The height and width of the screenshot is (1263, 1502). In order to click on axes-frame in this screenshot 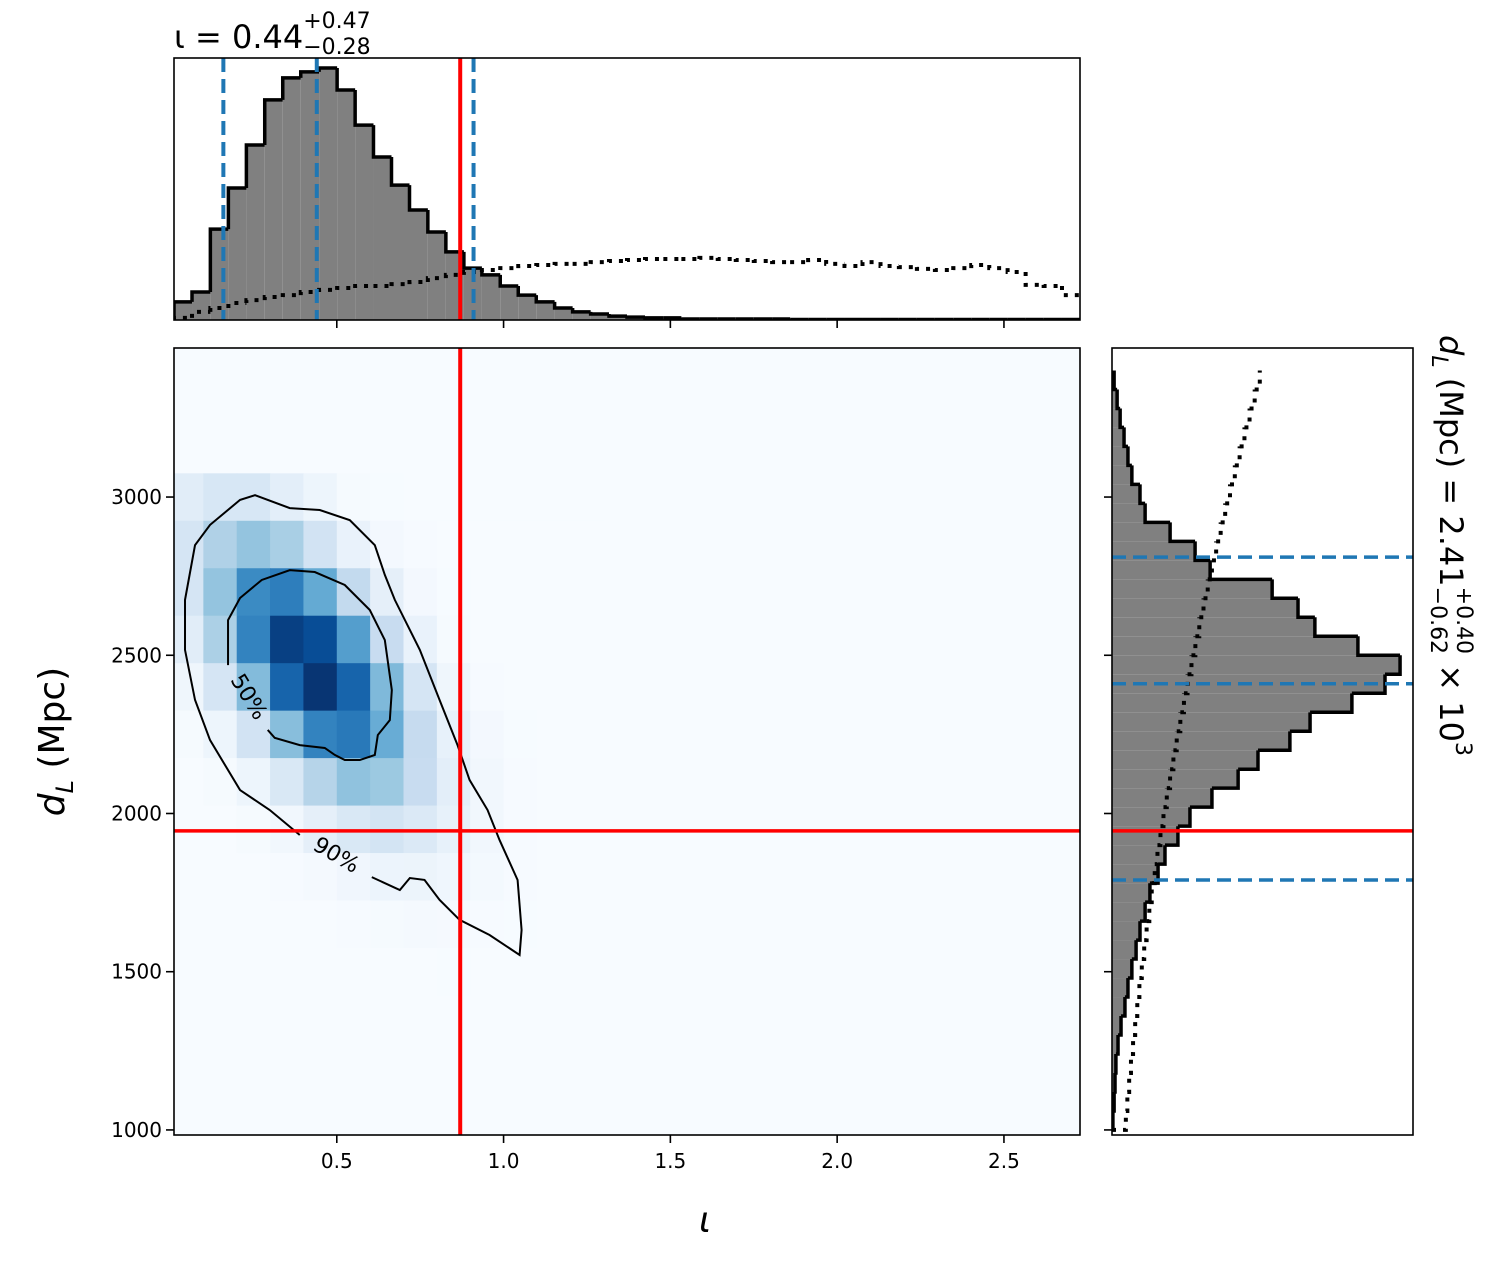, I will do `click(627, 189)`.